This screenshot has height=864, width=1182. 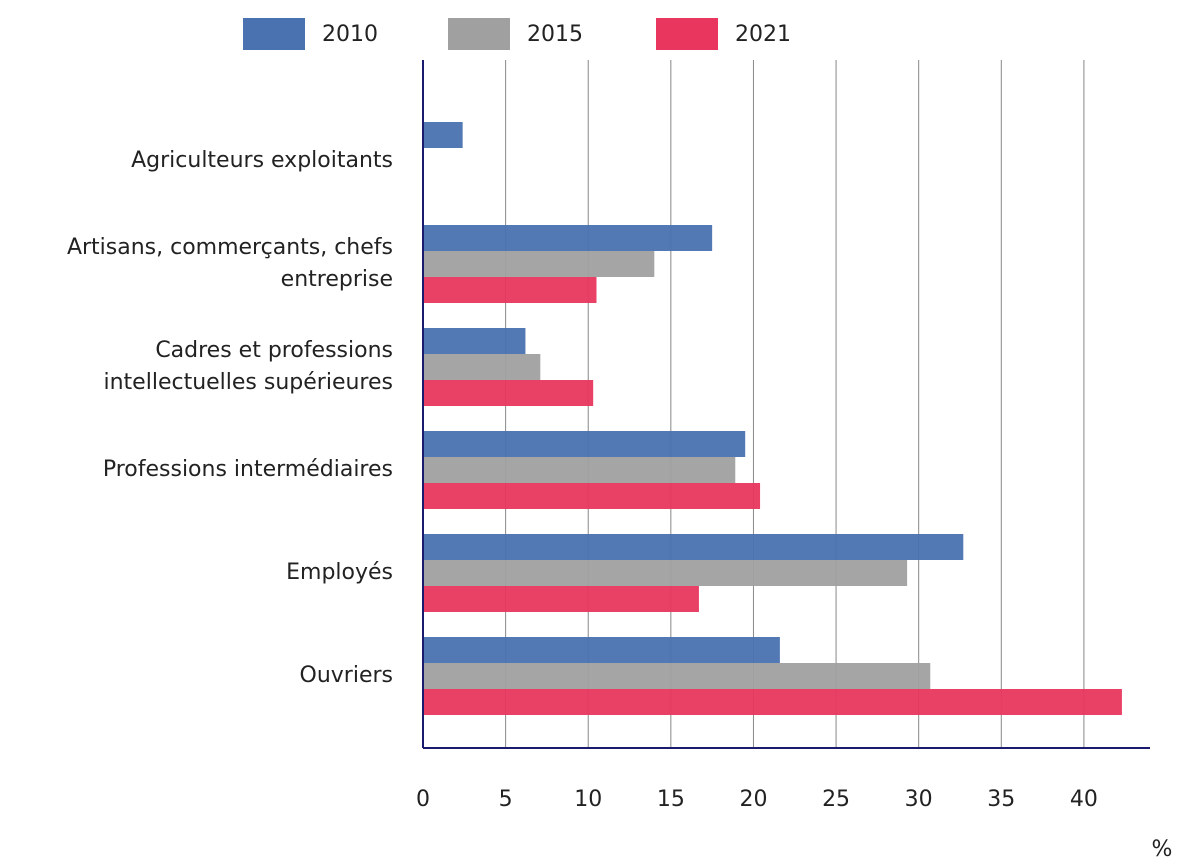 I want to click on x-tick-label: 20, so click(x=753, y=799).